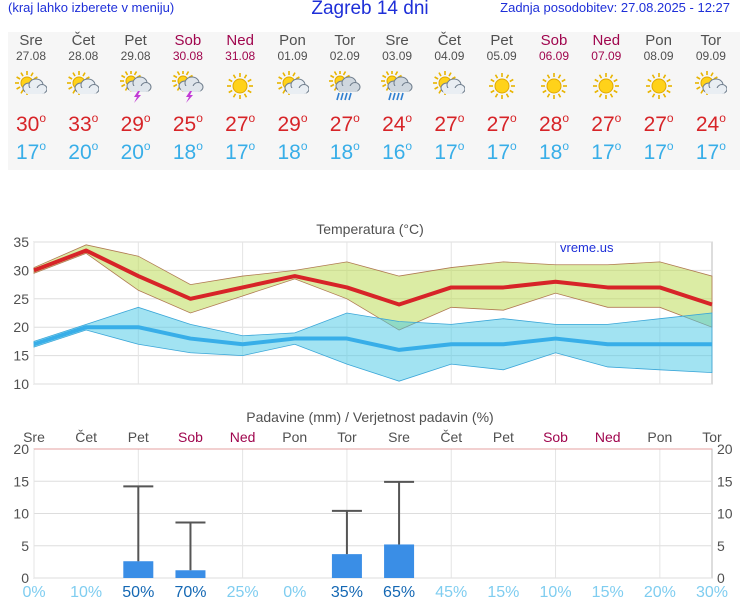 This screenshot has height=600, width=740. I want to click on rain-icon, so click(344, 86).